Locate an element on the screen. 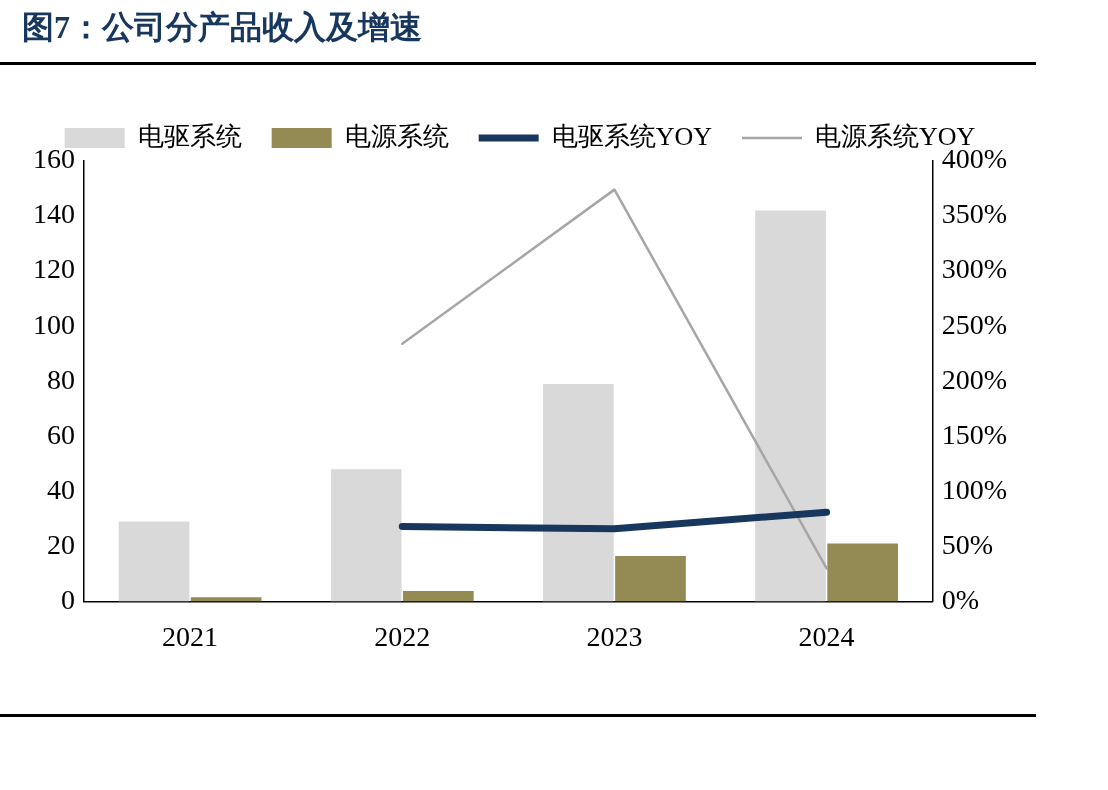 The width and height of the screenshot is (1108, 790). chart-title: 图7：公司分产品收入及增速 is located at coordinates (222, 27).